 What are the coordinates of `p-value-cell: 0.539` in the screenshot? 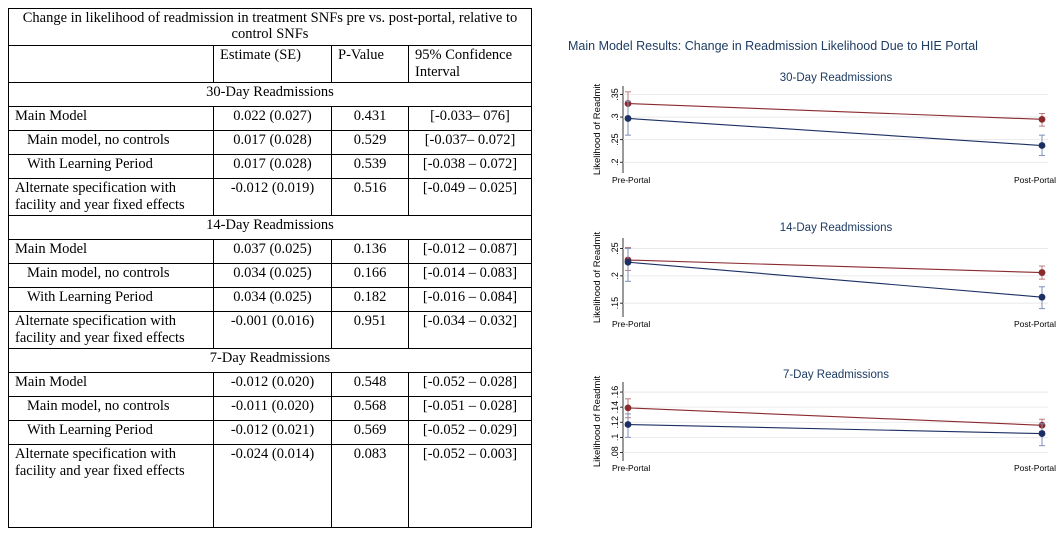 It's located at (370, 166).